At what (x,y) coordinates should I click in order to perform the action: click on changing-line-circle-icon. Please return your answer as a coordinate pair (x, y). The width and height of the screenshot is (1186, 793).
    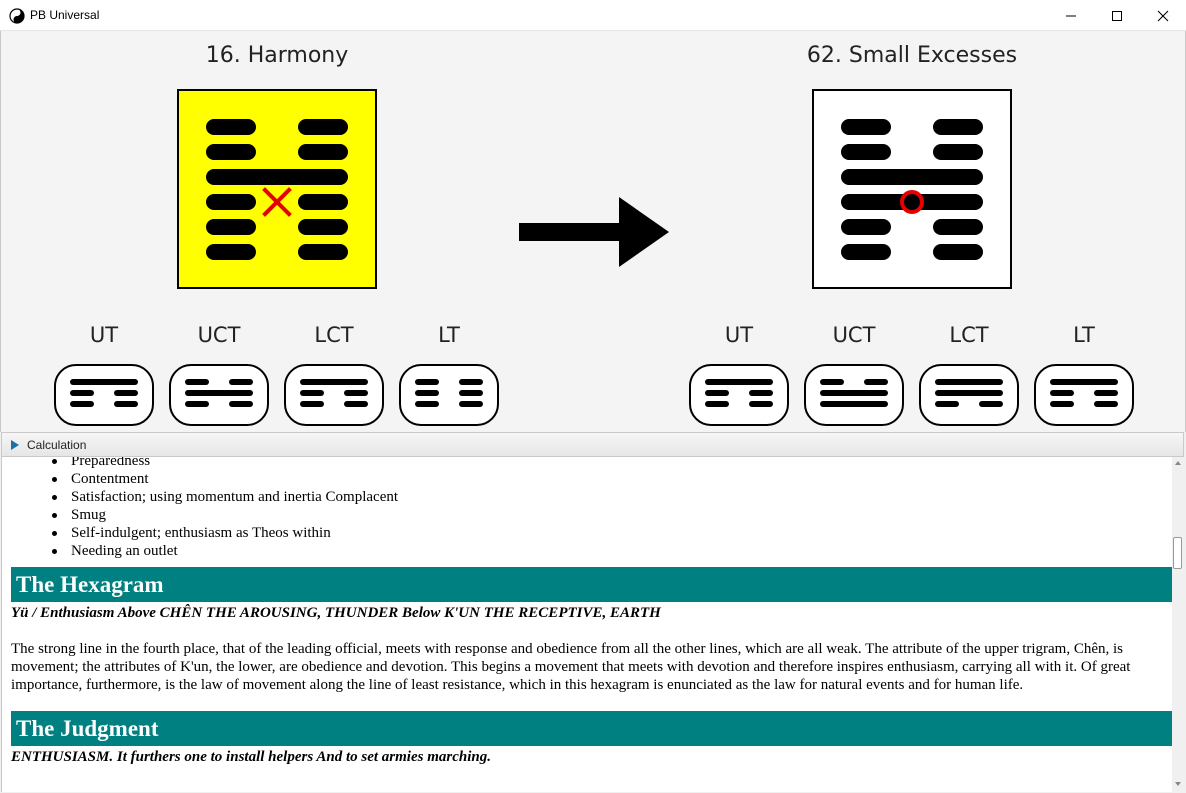
    Looking at the image, I should click on (912, 202).